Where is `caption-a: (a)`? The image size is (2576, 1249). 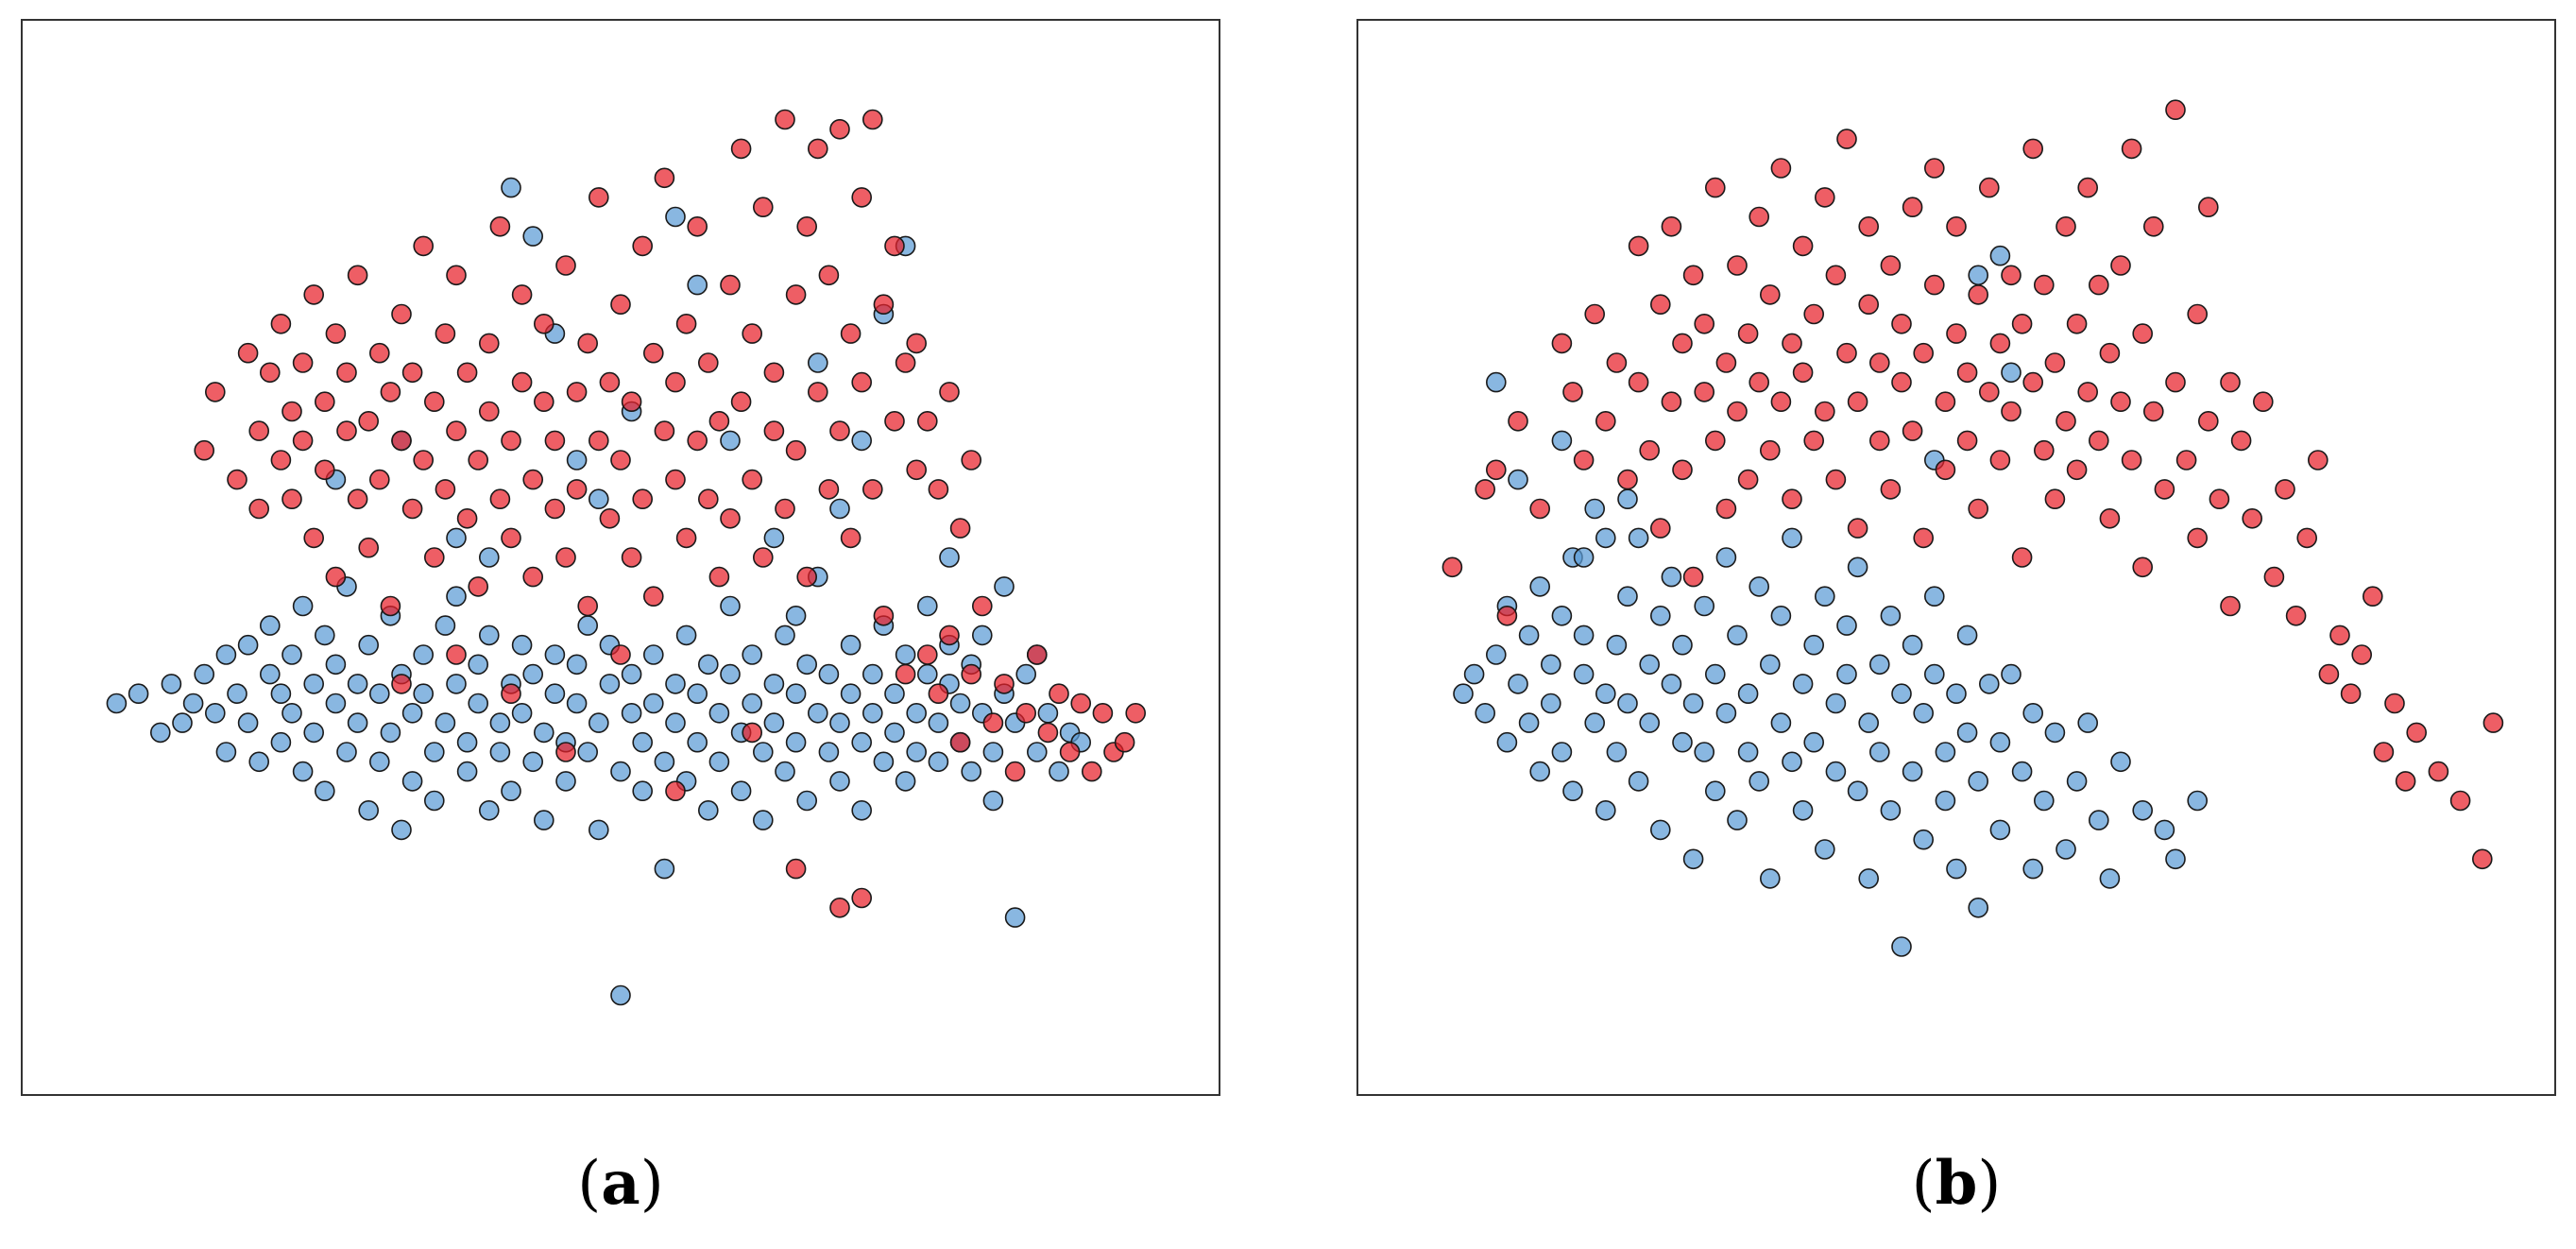 caption-a: (a) is located at coordinates (621, 1183).